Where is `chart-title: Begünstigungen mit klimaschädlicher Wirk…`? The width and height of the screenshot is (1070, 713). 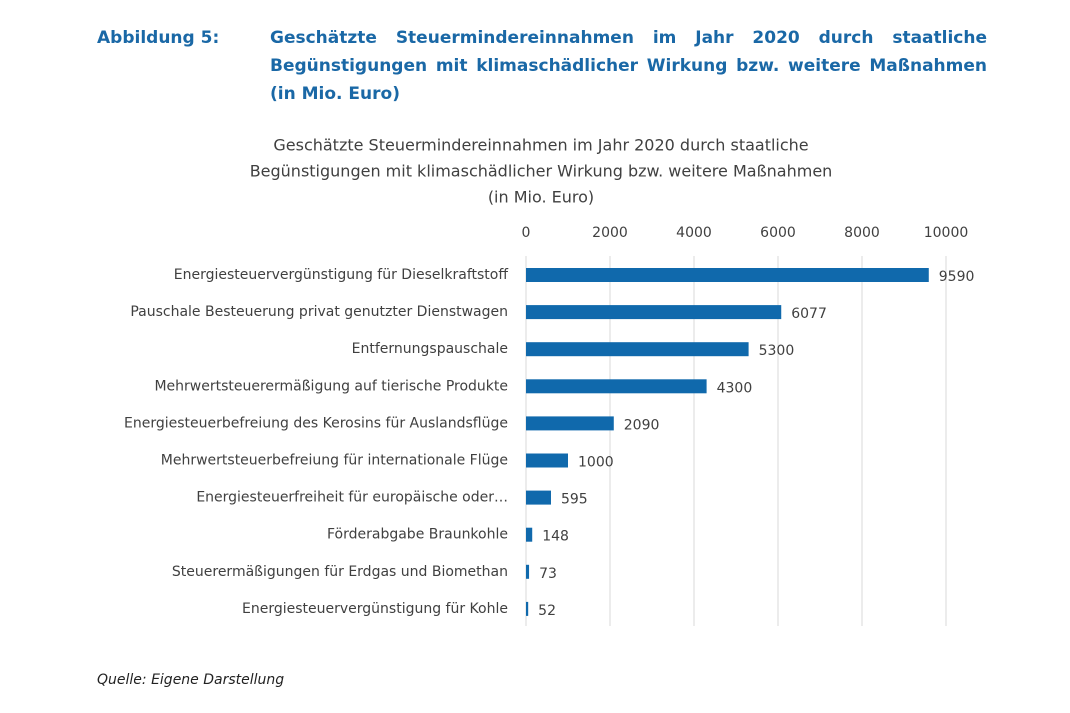
chart-title: Begünstigungen mit klimaschädlicher Wirk… is located at coordinates (541, 171).